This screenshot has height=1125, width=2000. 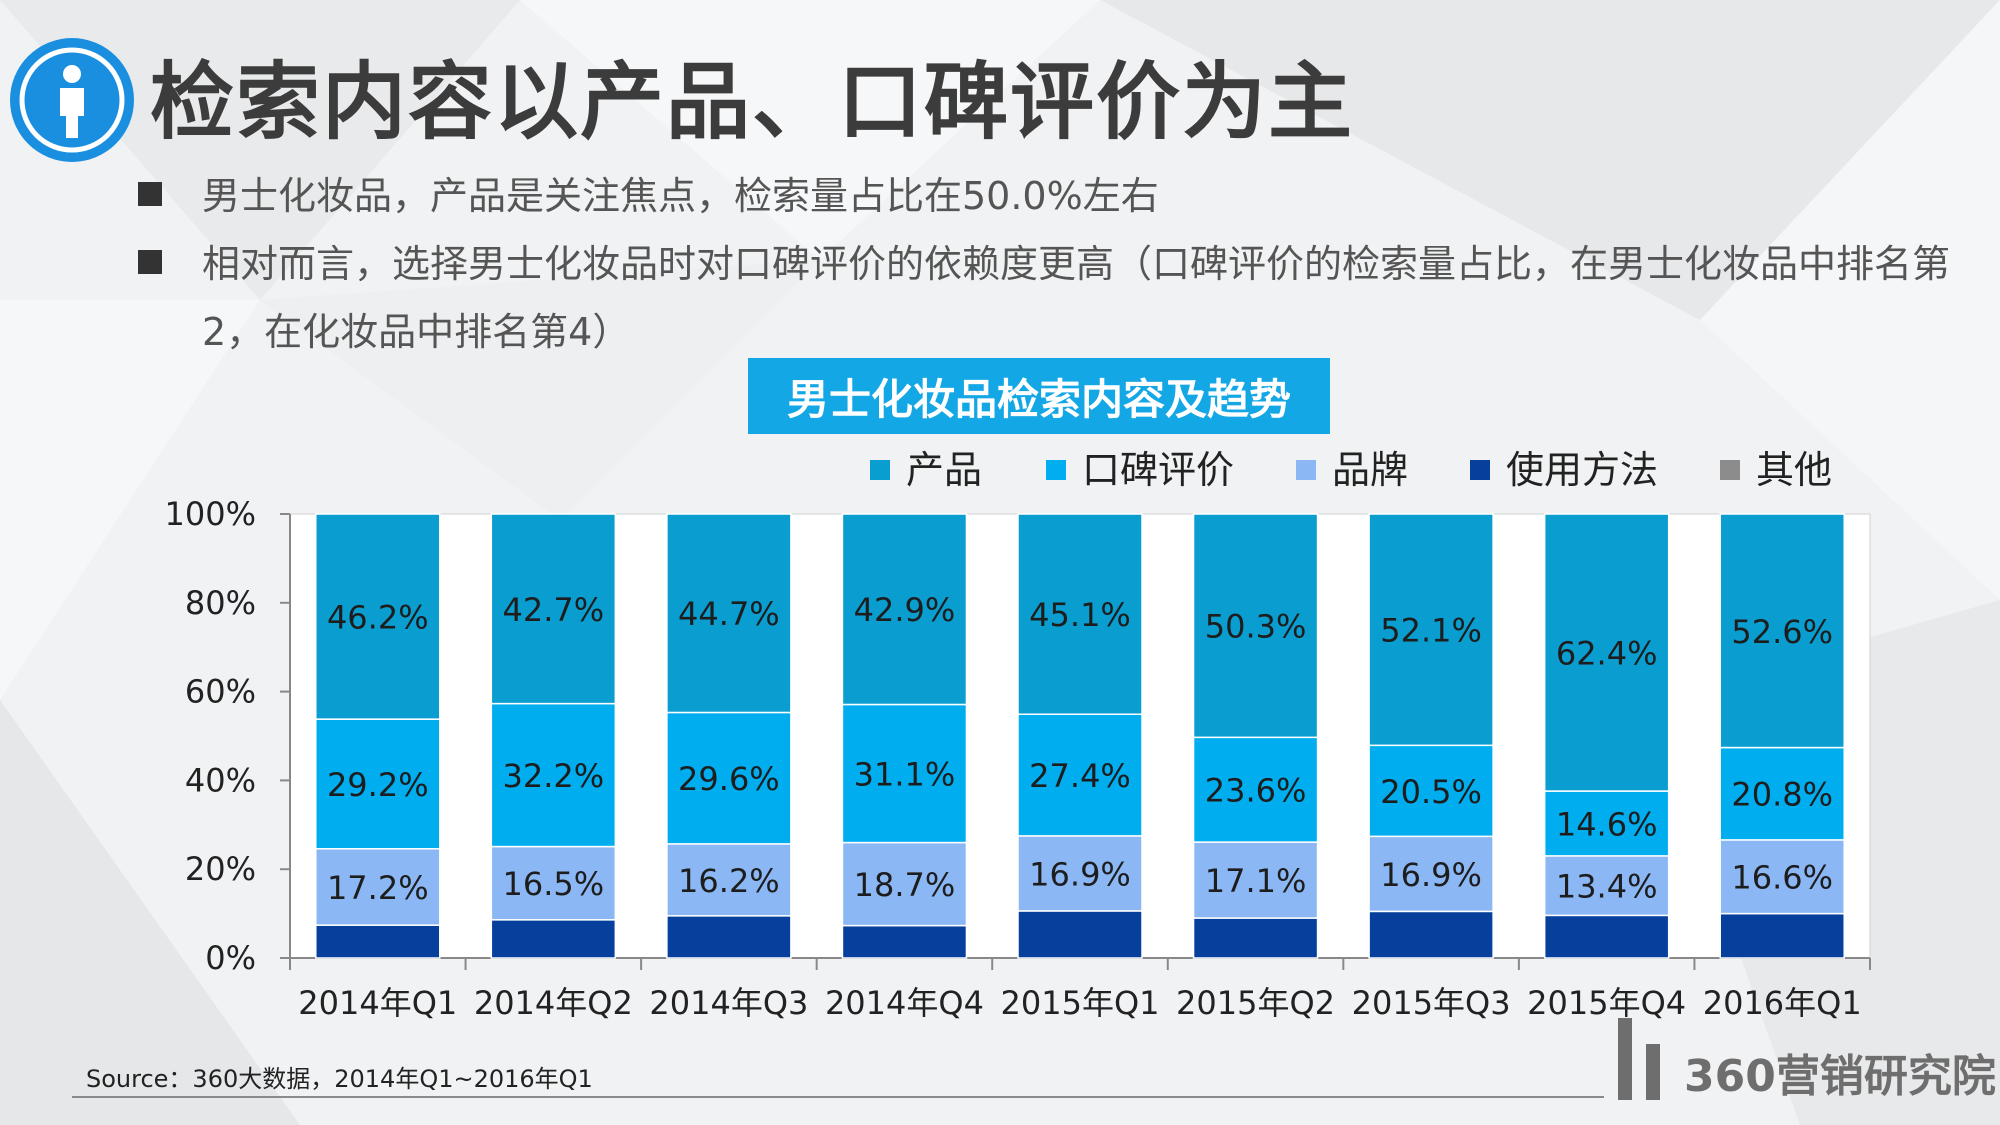 I want to click on data-label: 23.6%, so click(x=1256, y=791).